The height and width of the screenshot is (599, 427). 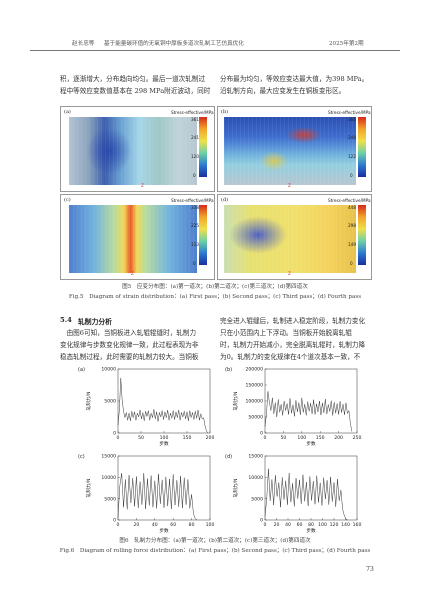 I want to click on fig6-chart-c-ytick-label: 0, so click(x=114, y=521).